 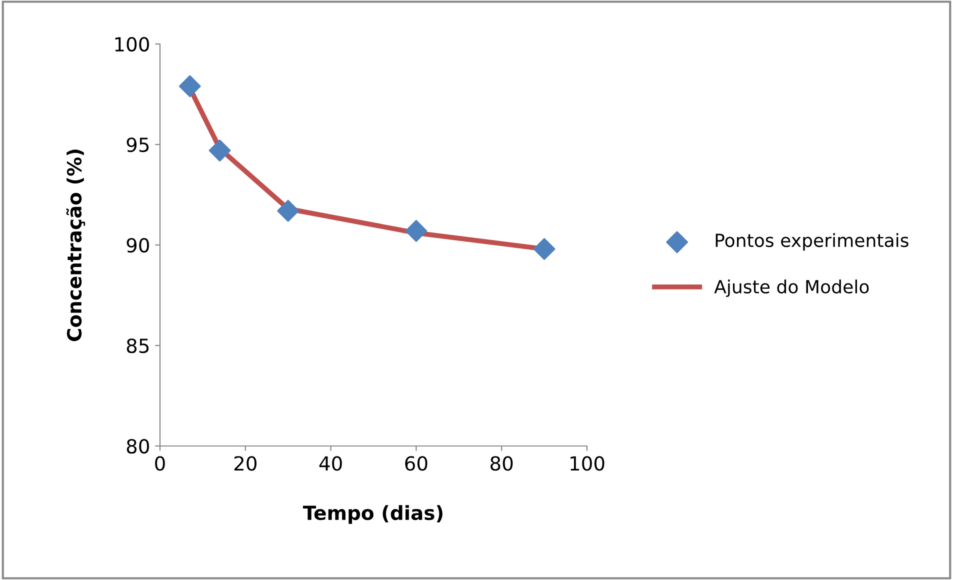 I want to click on y-tick-label: 80, so click(x=137, y=446).